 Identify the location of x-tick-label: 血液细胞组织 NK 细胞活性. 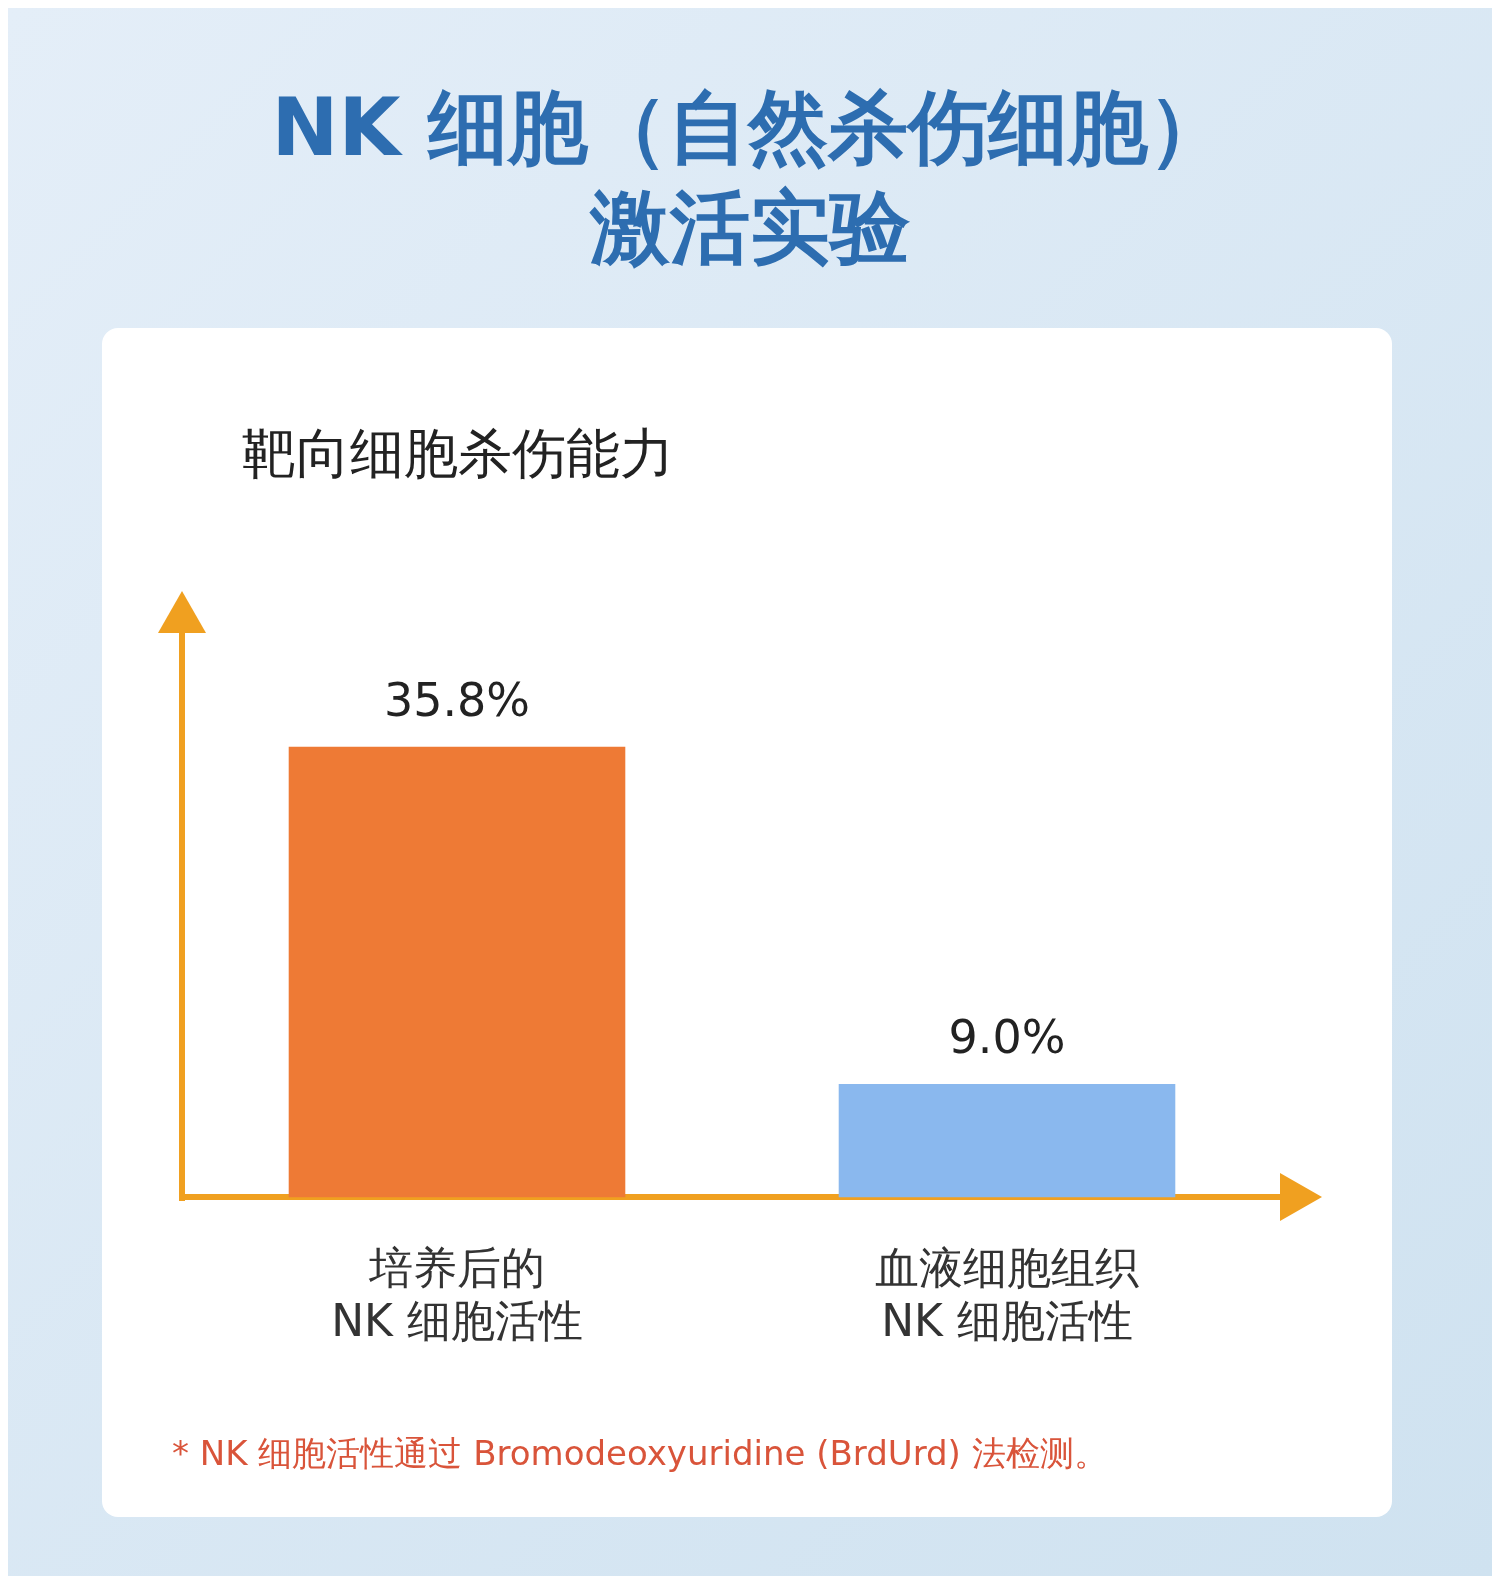
(1007, 1294).